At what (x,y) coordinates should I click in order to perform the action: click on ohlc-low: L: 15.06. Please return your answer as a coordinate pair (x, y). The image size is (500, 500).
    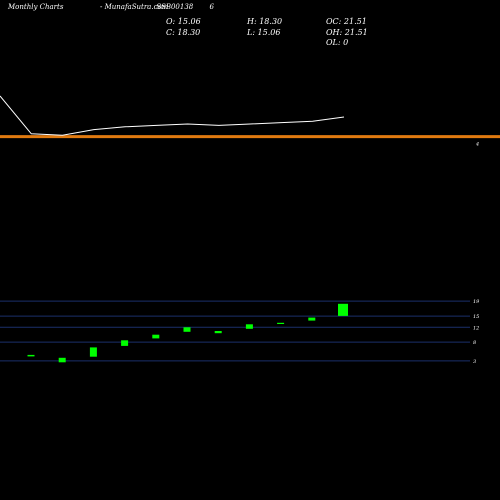
    Looking at the image, I should click on (264, 32).